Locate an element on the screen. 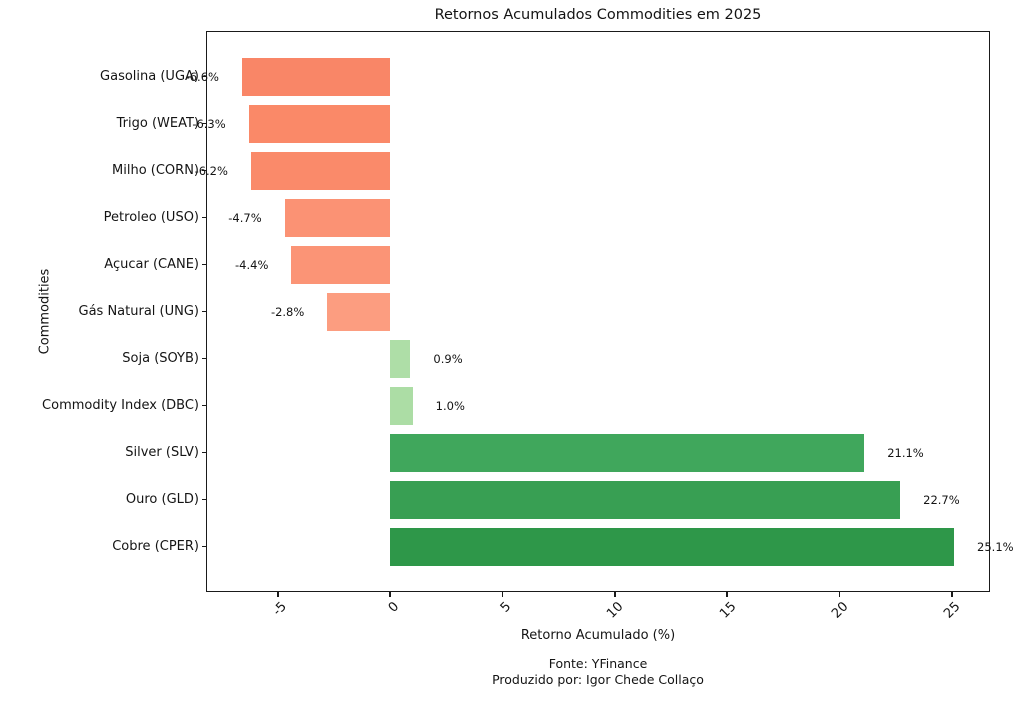 This screenshot has width=1023, height=701. bar-value-label: -2.8% is located at coordinates (287, 311).